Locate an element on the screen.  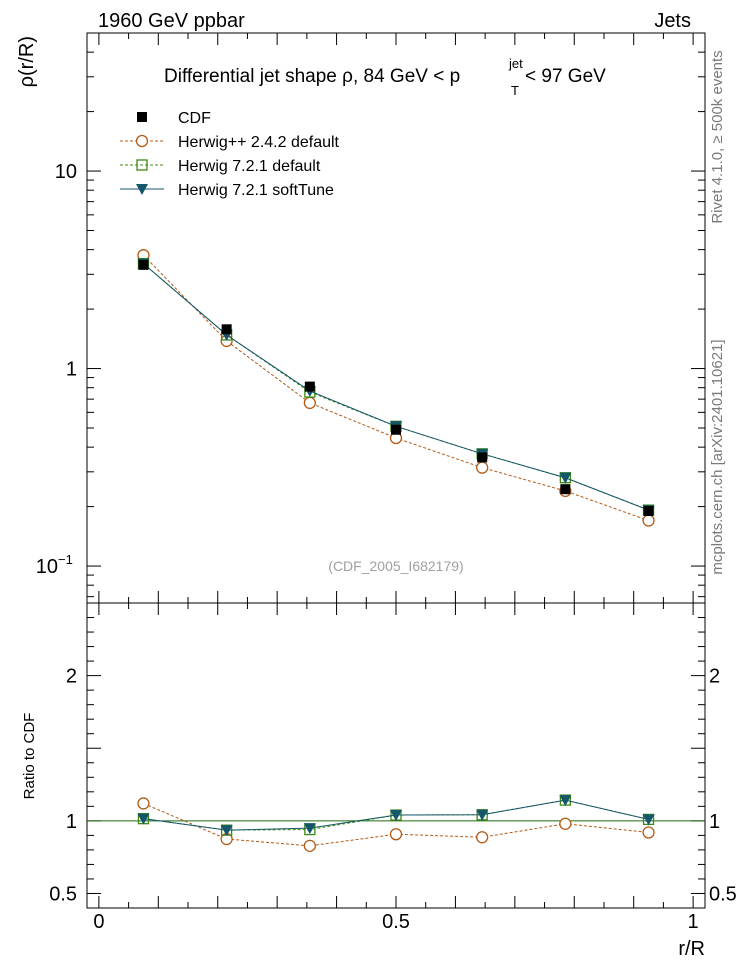
header-energy-label: 1960 GeV ppbar is located at coordinates (171, 21).